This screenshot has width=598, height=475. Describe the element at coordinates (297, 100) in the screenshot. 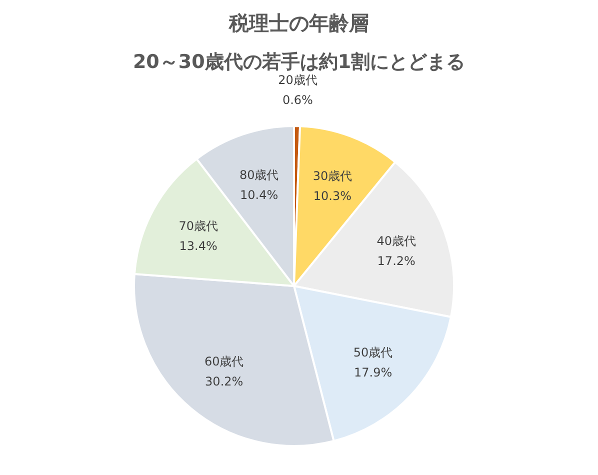

I see `data-label: 0.6%` at that location.